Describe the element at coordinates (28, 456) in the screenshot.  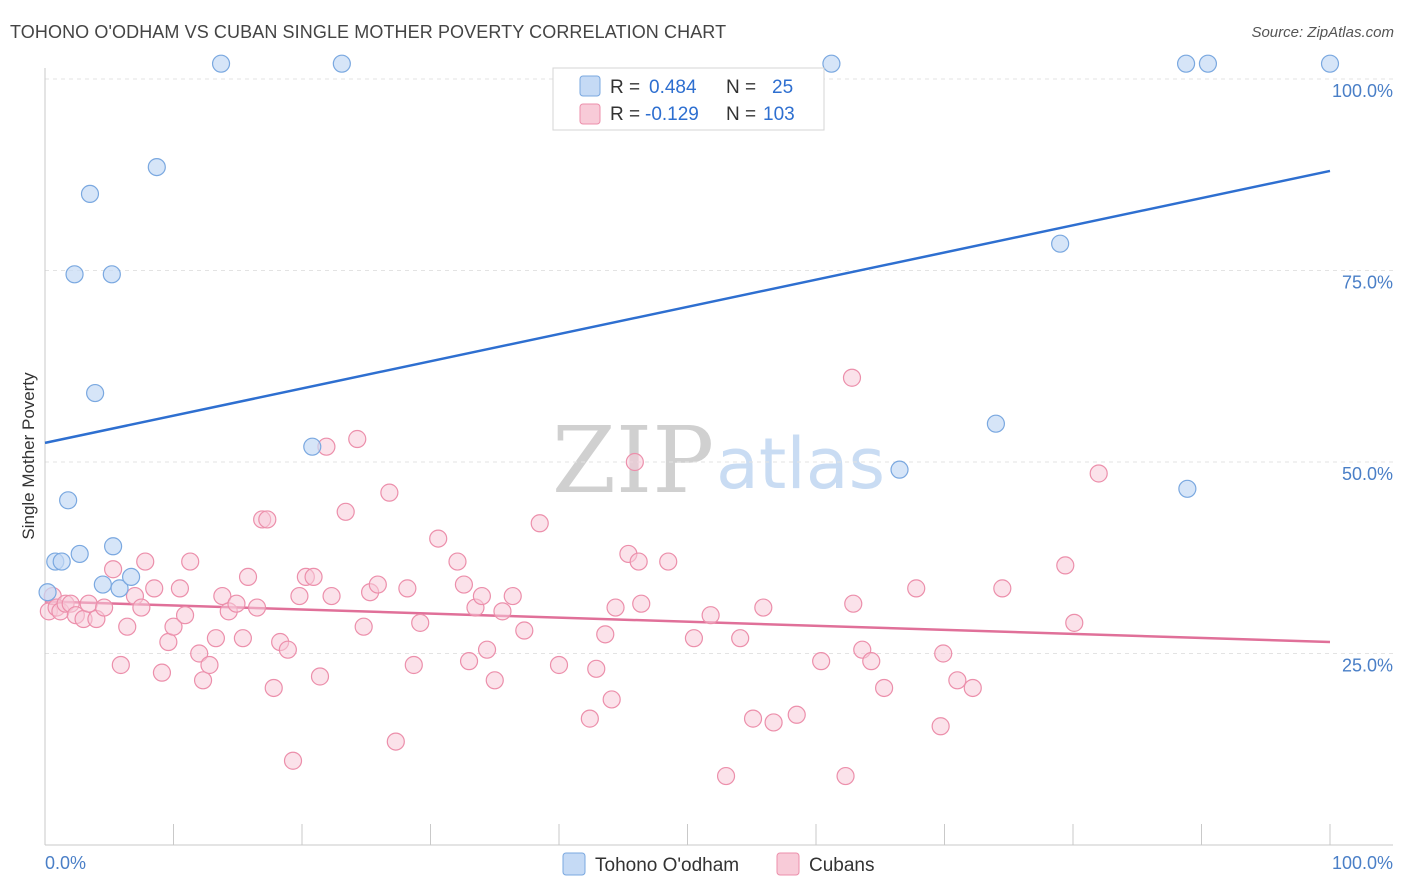
I see `y-axis-label: Single Mother Poverty` at that location.